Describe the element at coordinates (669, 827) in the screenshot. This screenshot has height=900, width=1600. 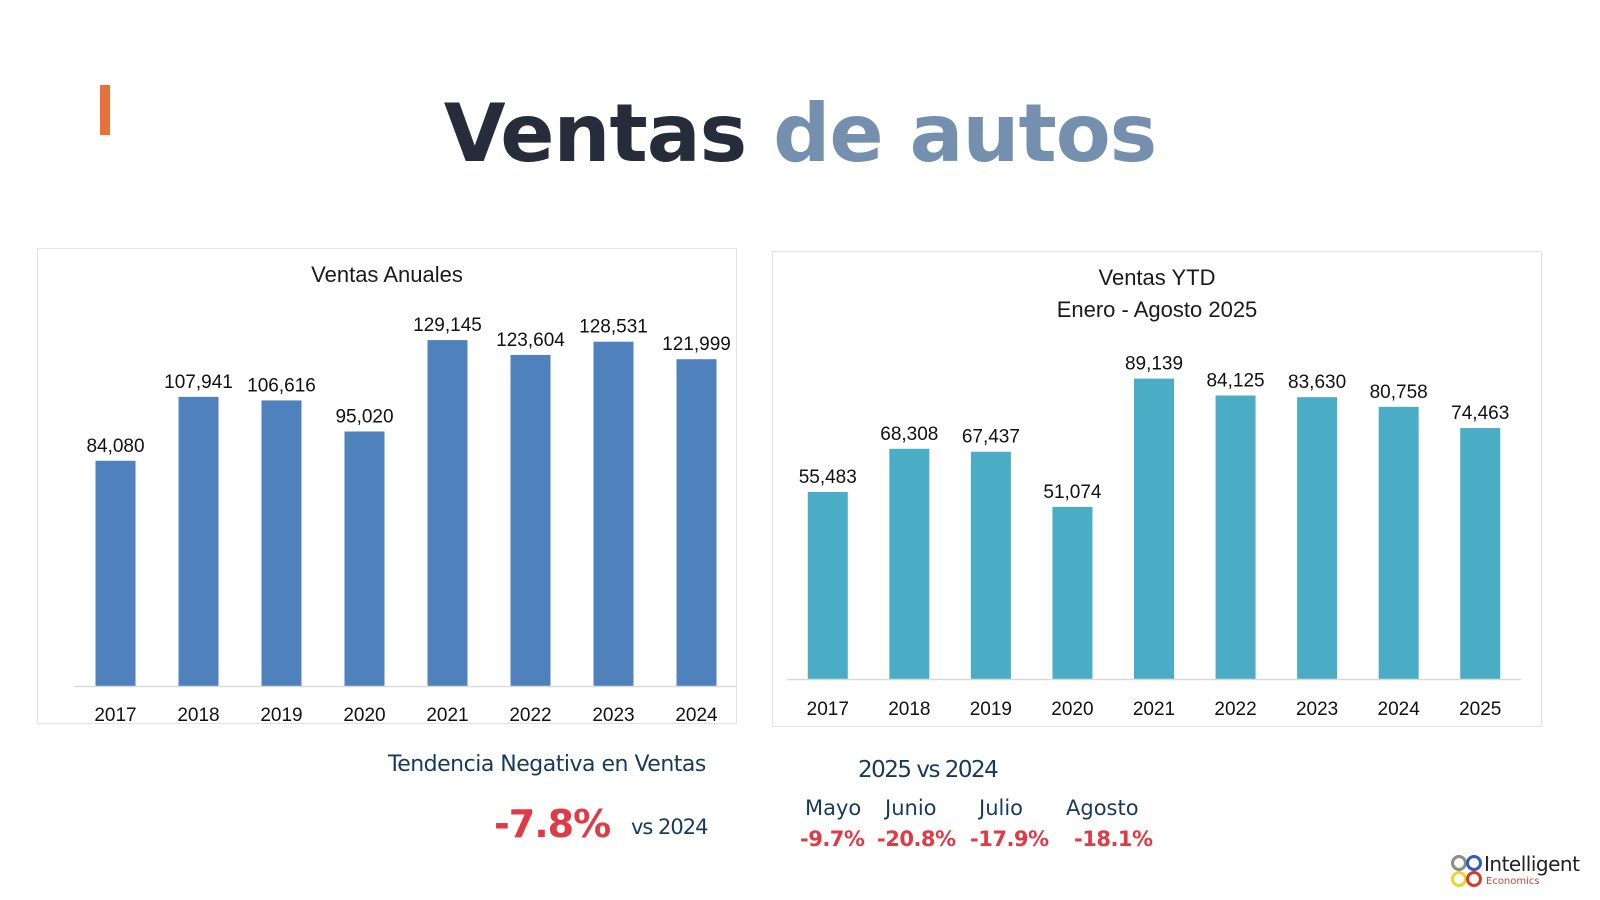
I see `trend-compare: vs 2024` at that location.